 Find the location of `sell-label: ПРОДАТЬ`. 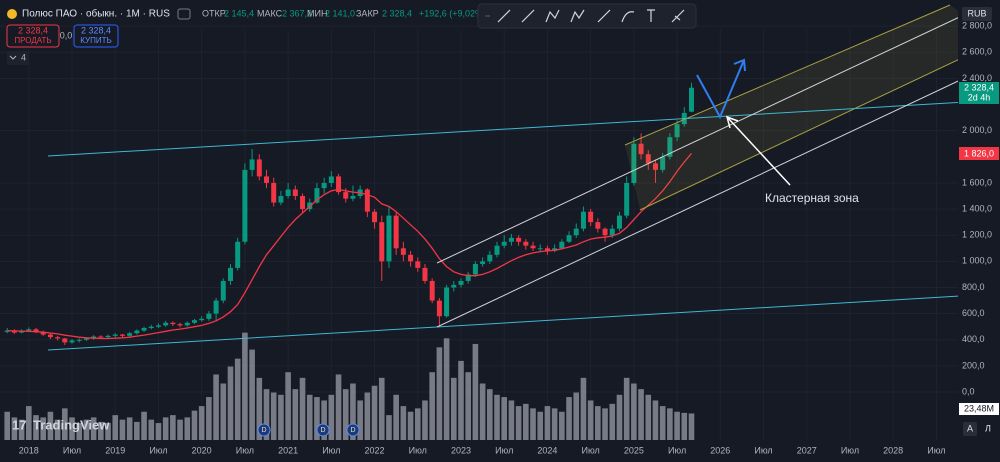

sell-label: ПРОДАТЬ is located at coordinates (32, 40).